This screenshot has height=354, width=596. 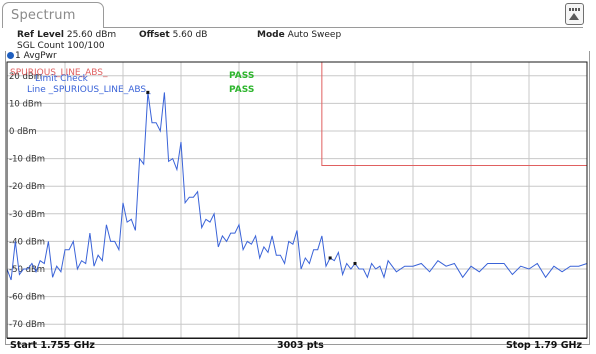 What do you see at coordinates (241, 76) in the screenshot?
I see `limit-check-result: PASS` at bounding box center [241, 76].